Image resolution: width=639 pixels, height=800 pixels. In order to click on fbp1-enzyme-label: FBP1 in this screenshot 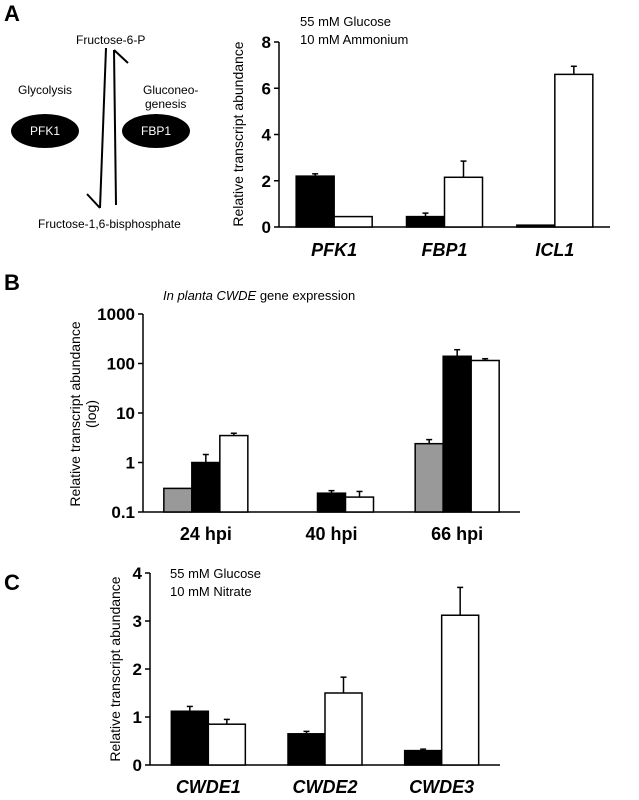, I will do `click(156, 131)`.